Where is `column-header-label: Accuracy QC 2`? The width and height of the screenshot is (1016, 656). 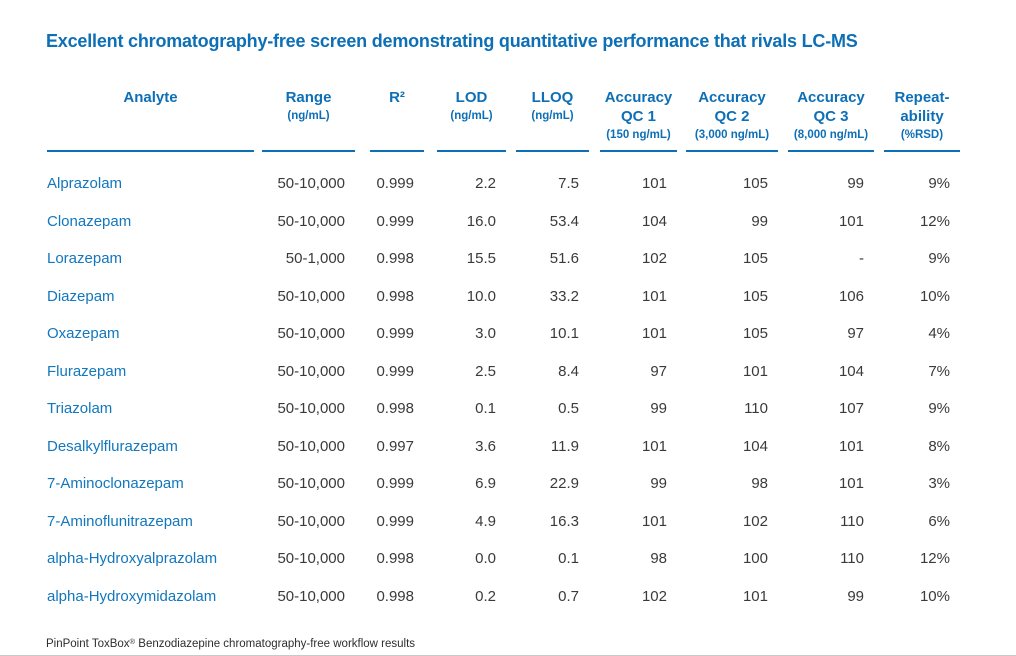 column-header-label: Accuracy QC 2 is located at coordinates (732, 107).